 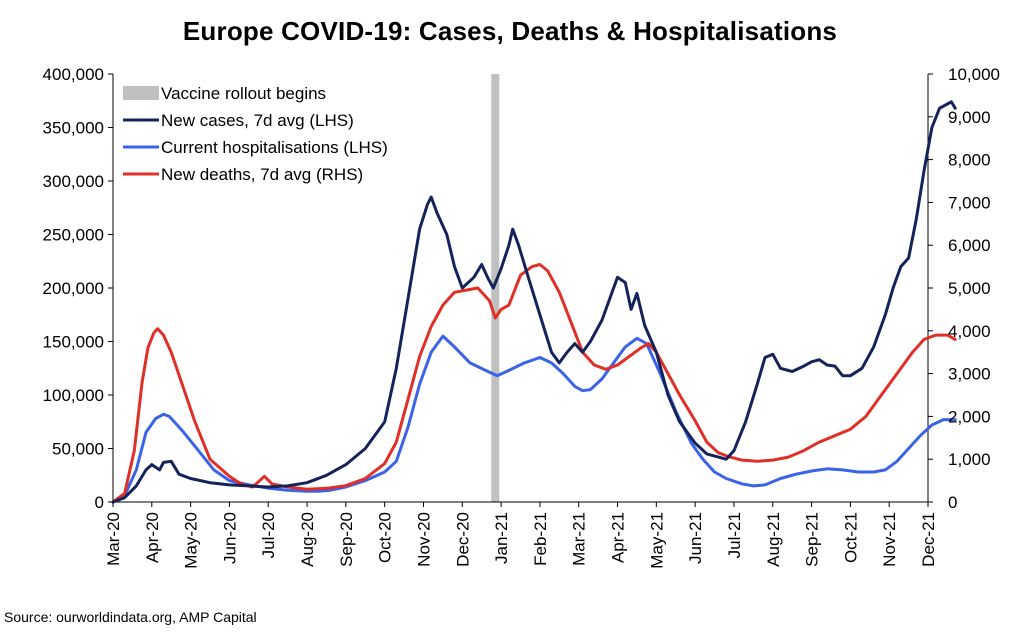 I want to click on legend-label-1: Current hospitalisations (LHS), so click(x=274, y=147).